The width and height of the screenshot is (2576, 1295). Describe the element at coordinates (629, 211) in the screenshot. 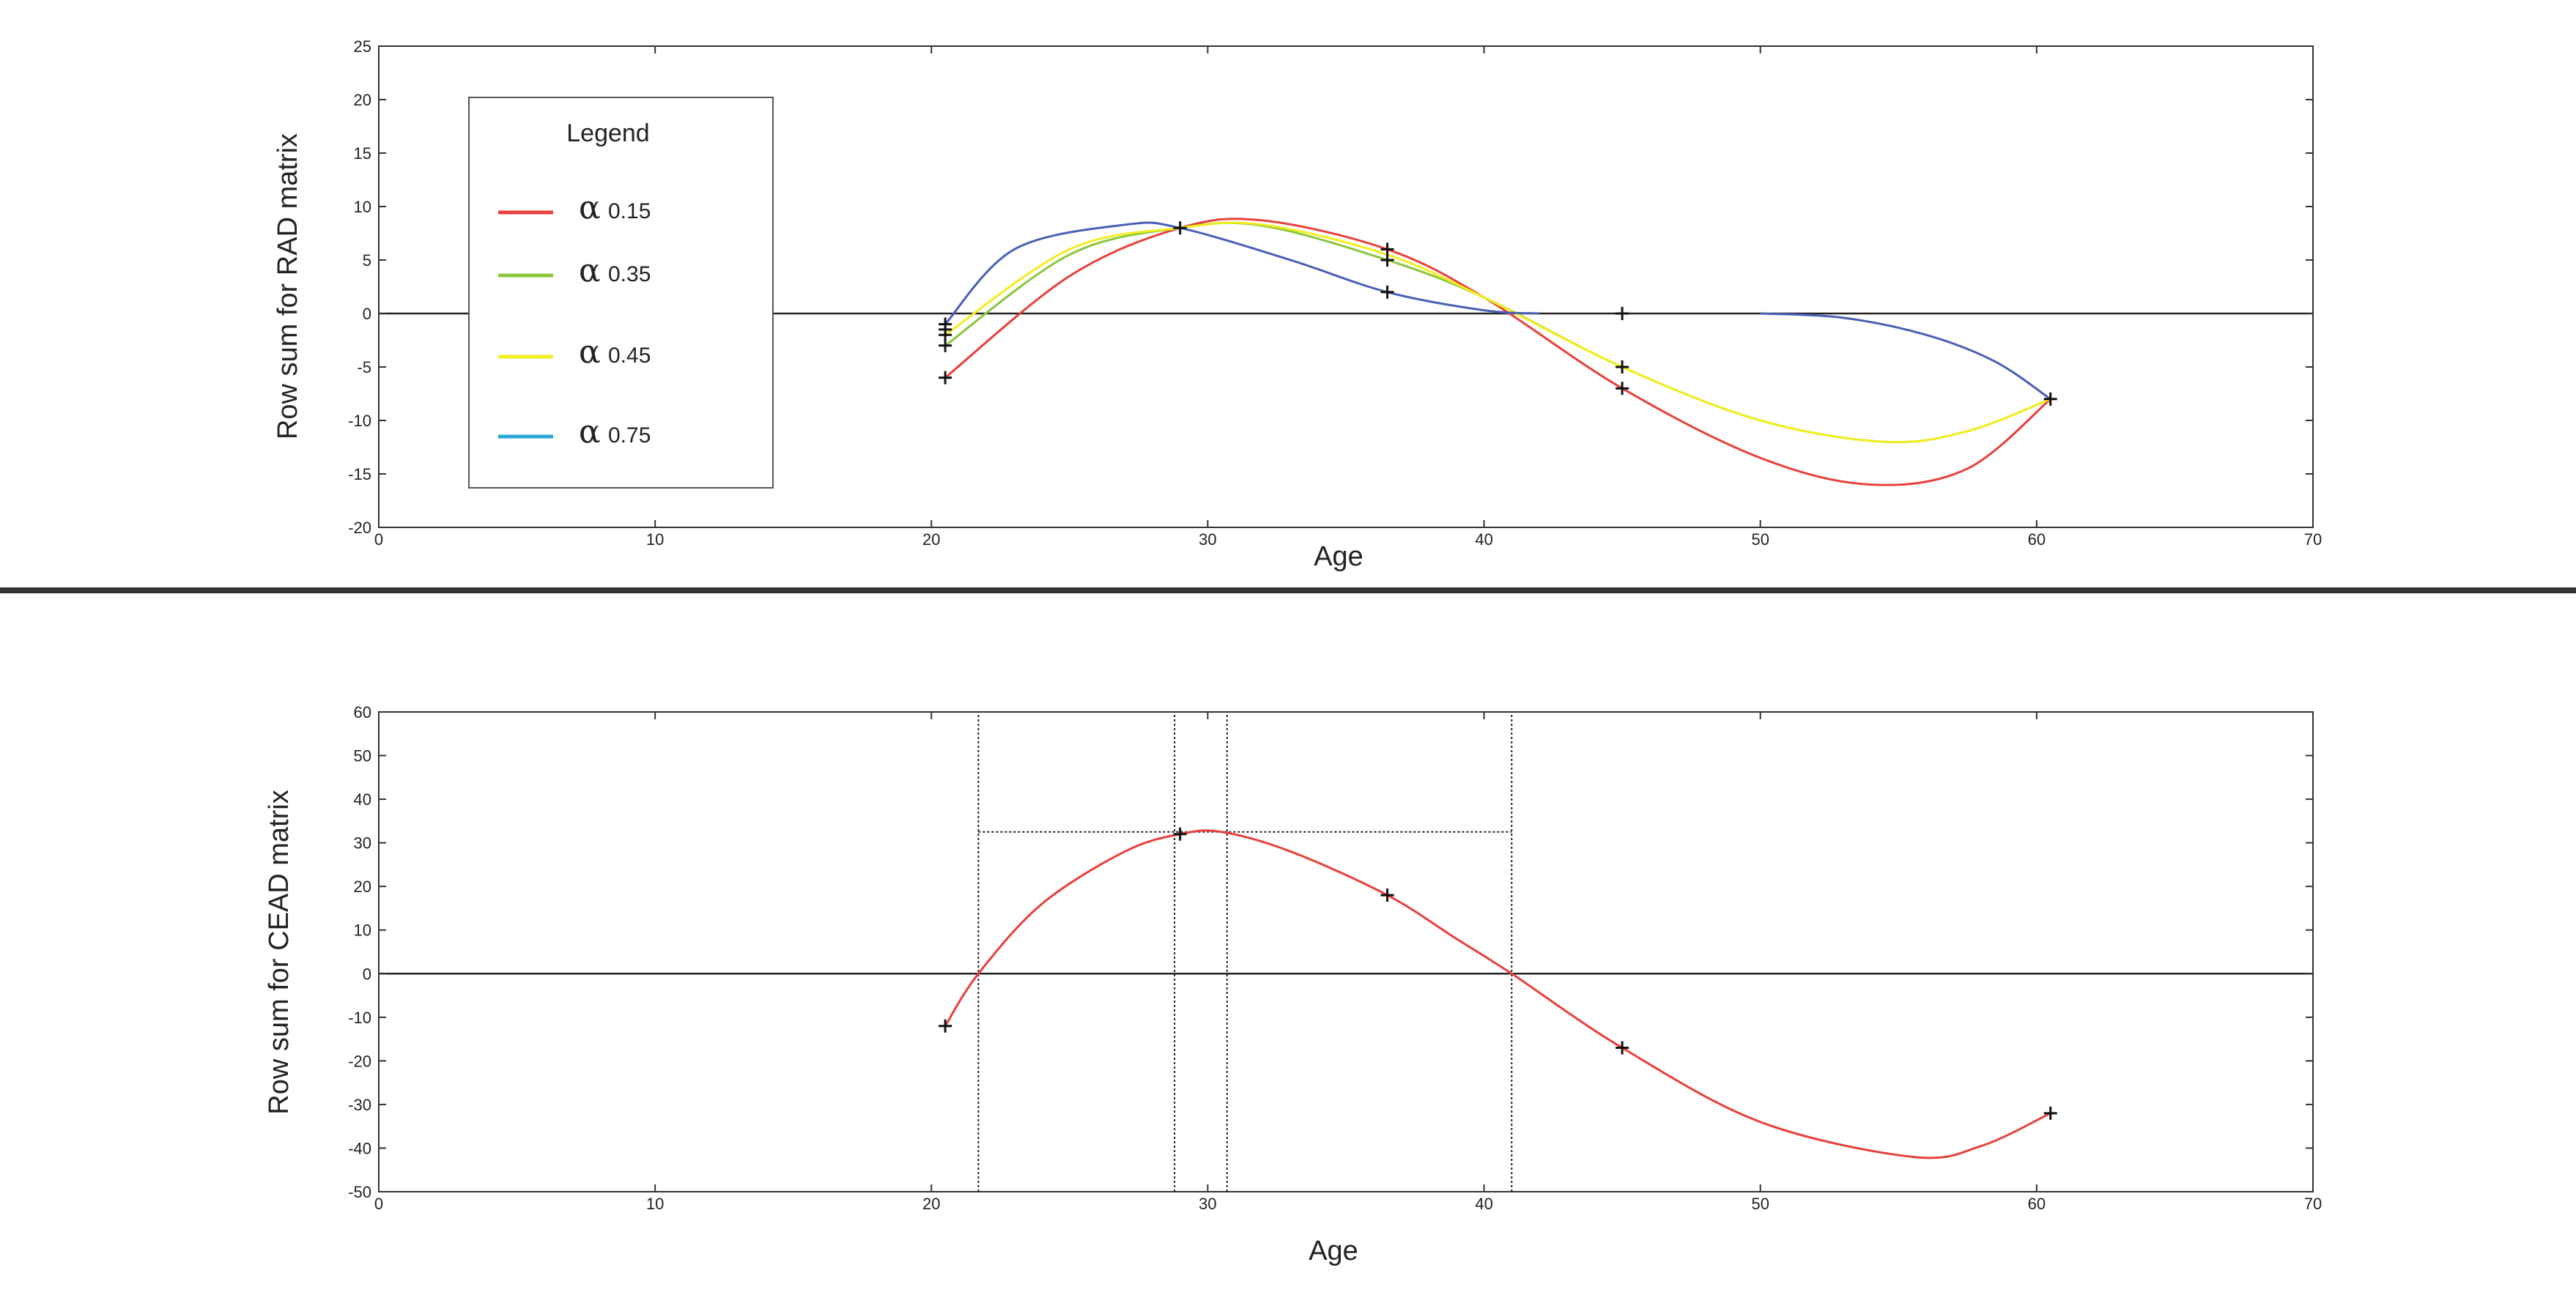

I see `legend-label-0: 0.15` at that location.